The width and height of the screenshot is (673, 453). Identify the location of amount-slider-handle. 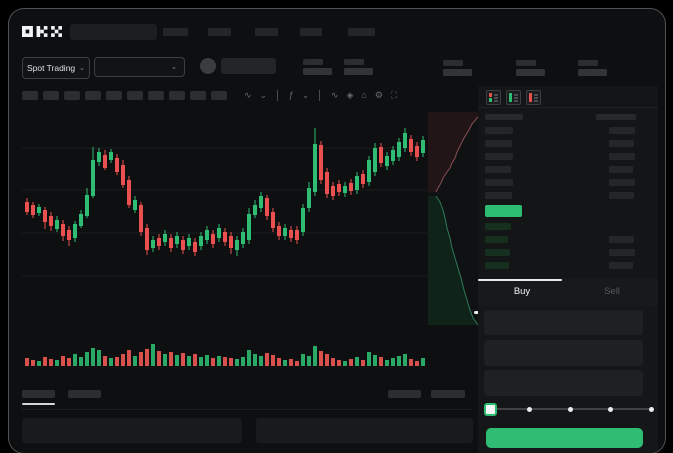
(490, 409).